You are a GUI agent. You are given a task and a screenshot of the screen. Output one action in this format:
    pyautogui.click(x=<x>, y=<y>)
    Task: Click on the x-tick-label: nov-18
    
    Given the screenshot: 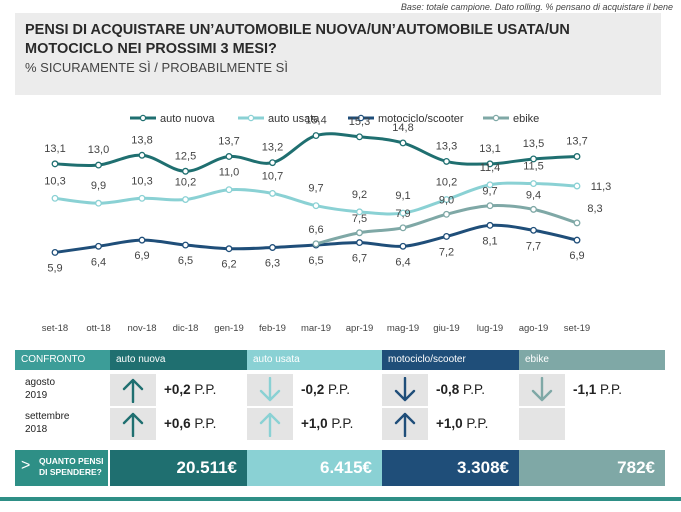 What is the action you would take?
    pyautogui.click(x=141, y=328)
    